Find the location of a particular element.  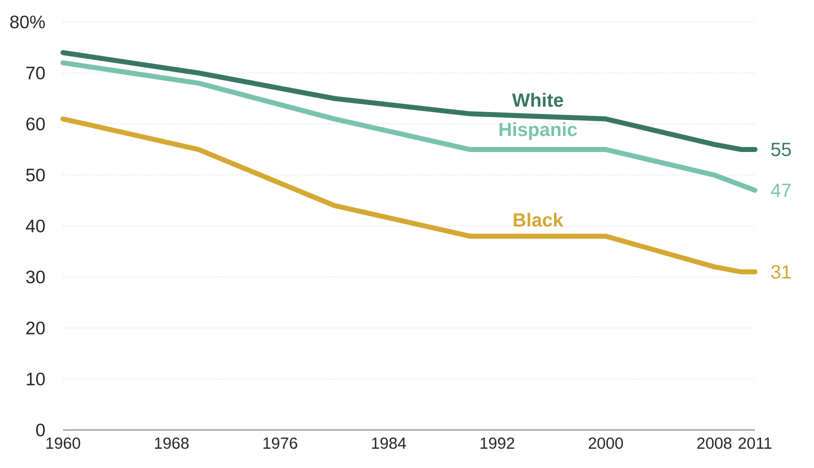

y-tick-label: 50 is located at coordinates (35, 175).